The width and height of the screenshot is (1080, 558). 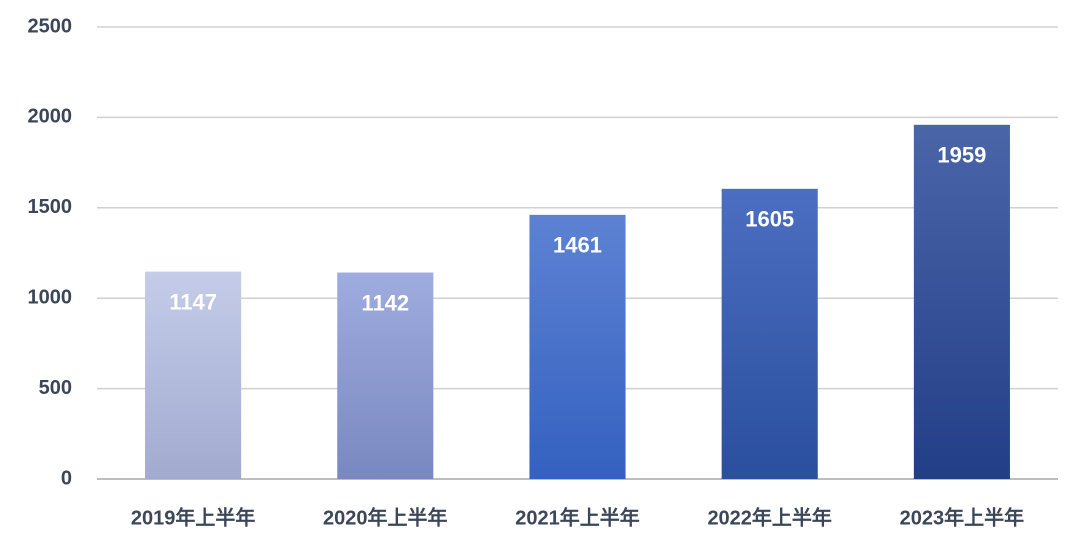 I want to click on x-tick-label: 2020年上半年, so click(x=385, y=517).